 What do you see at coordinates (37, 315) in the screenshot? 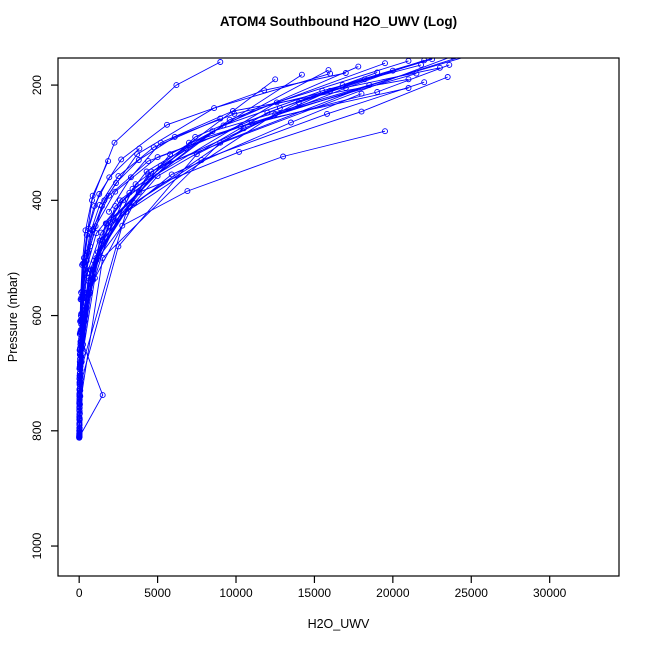
I see `y-tick-label: 600` at bounding box center [37, 315].